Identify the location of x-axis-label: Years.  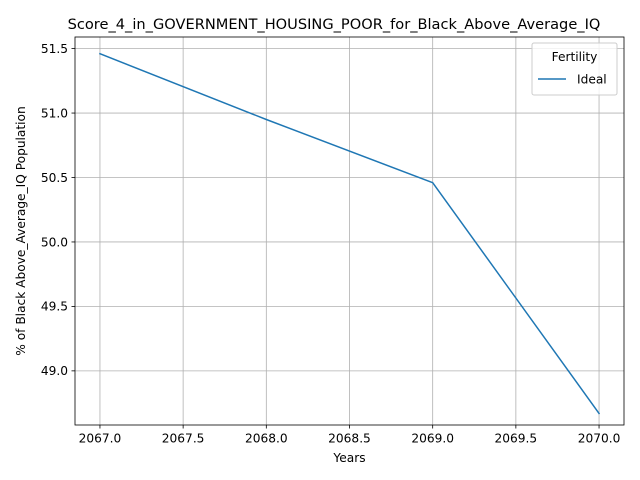
(348, 458).